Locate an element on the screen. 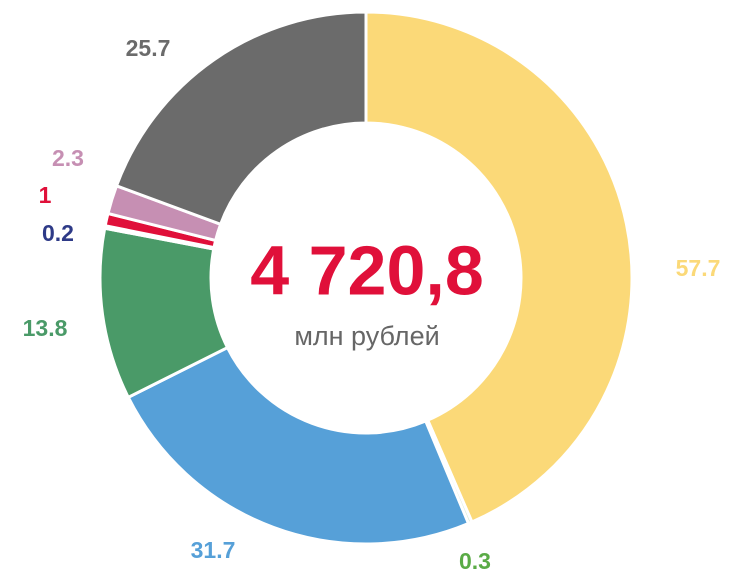 The image size is (735, 577). data-label: 31.7 is located at coordinates (213, 550).